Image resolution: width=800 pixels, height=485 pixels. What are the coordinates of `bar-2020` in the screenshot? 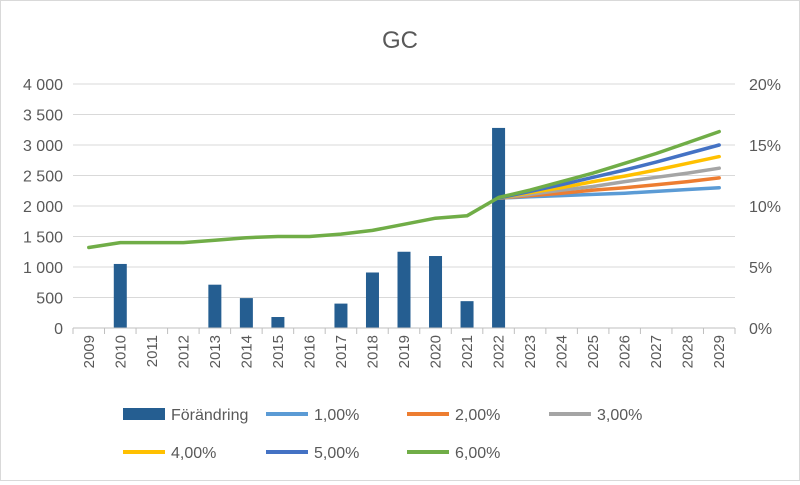 It's located at (436, 292).